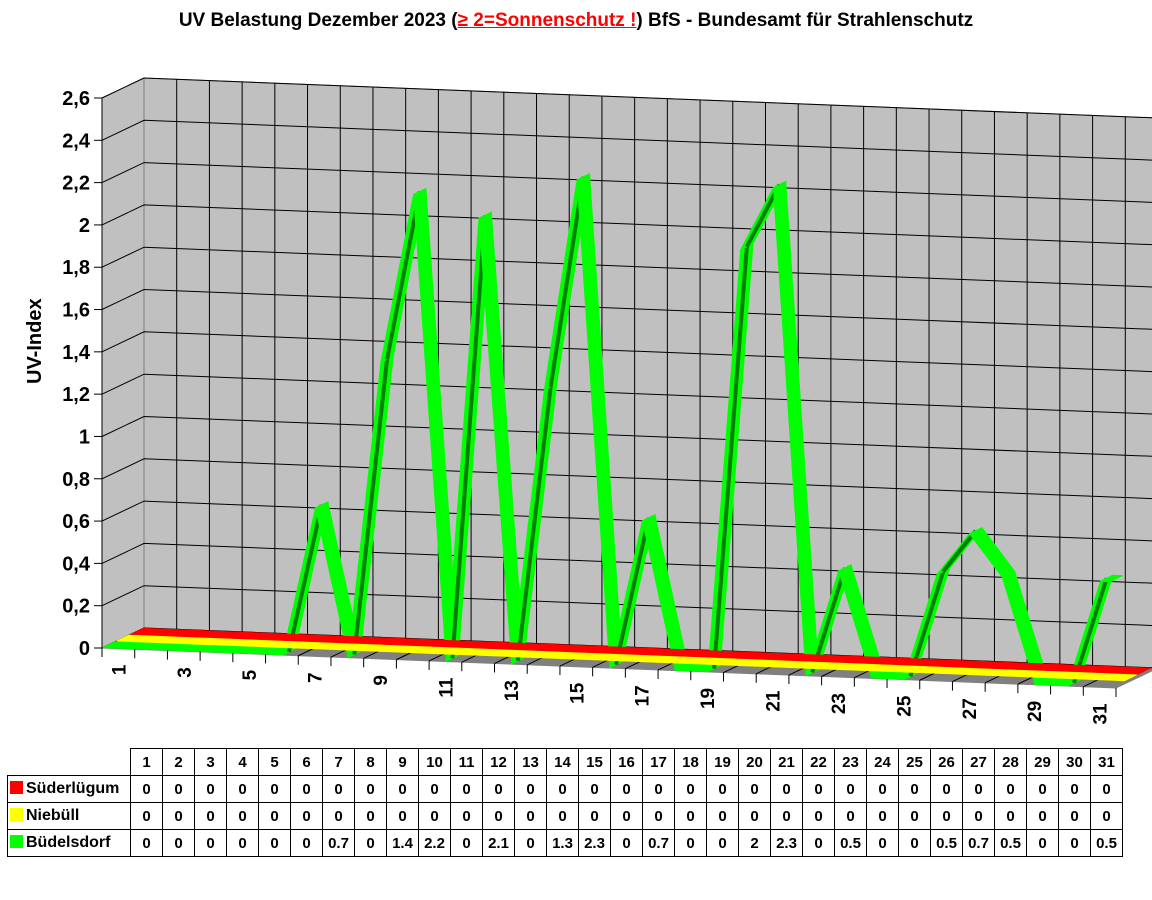  I want to click on side-wall, so click(123, 363).